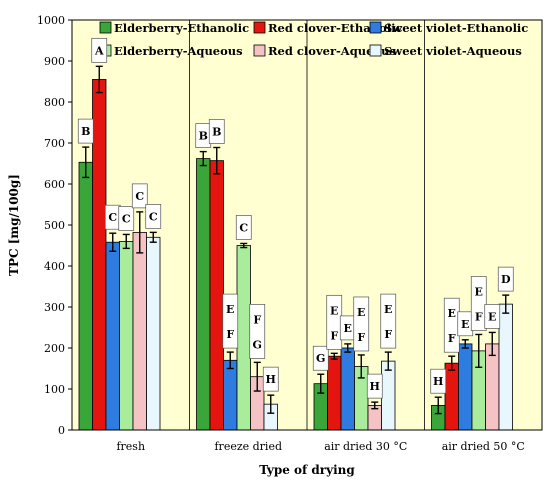 This screenshot has height=486, width=550. What do you see at coordinates (54, 266) in the screenshot?
I see `y-tick-label: 400` at bounding box center [54, 266].